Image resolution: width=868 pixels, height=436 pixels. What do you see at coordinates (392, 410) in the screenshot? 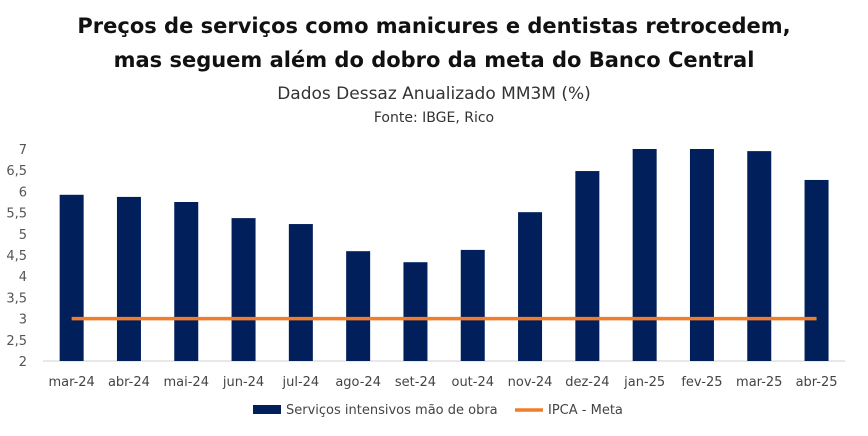
I see `legend-label-bars: Serviços intensivos mão de obra` at bounding box center [392, 410].